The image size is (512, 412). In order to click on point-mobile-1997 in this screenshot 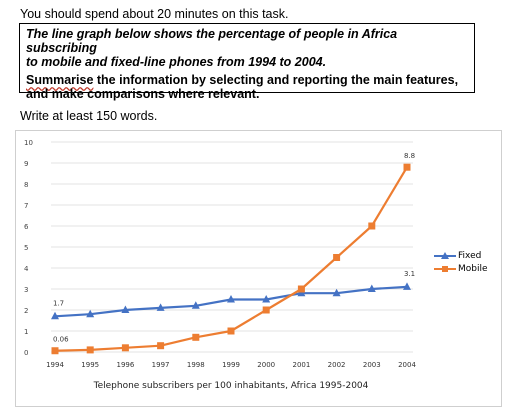, I will do `click(161, 346)`.